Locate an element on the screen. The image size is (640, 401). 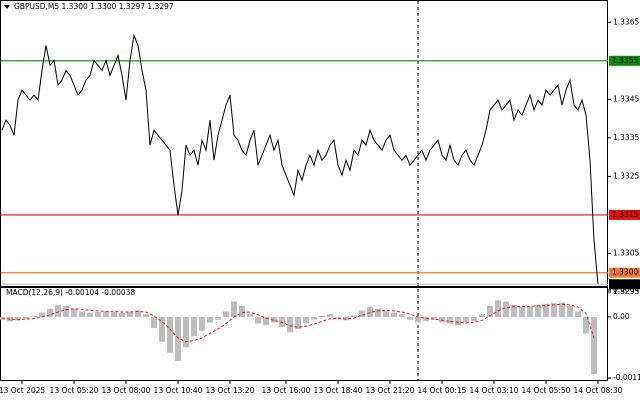
x-tick-label: 14 Oct 08:30 is located at coordinates (598, 390).